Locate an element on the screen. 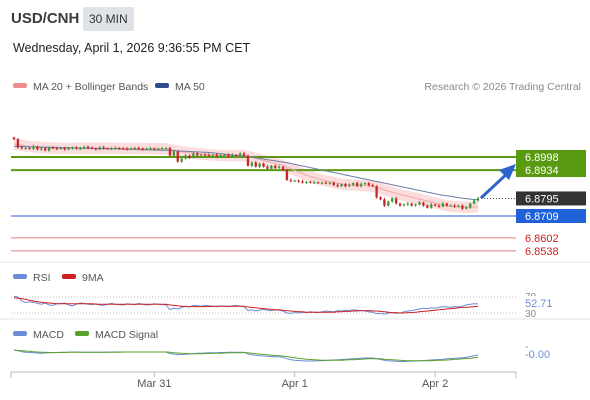 This screenshot has width=590, height=400. macd-tick-mark: - is located at coordinates (526, 347).